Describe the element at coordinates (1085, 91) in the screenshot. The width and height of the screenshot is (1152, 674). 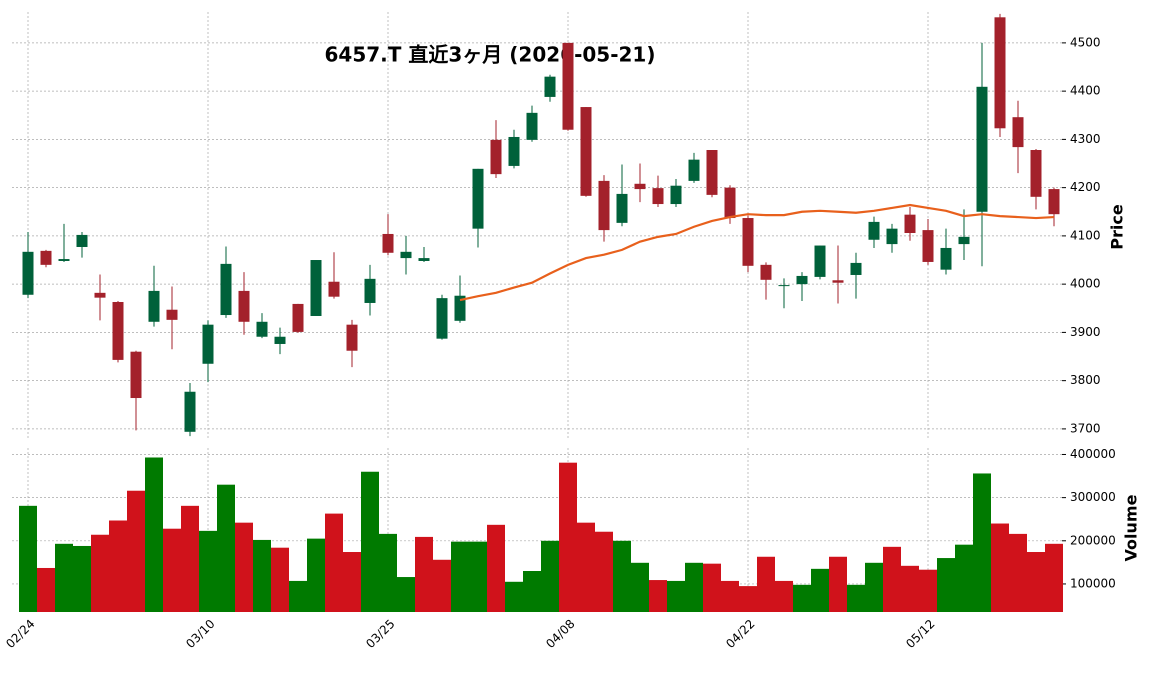
I see `y-tick-label: 4400` at that location.